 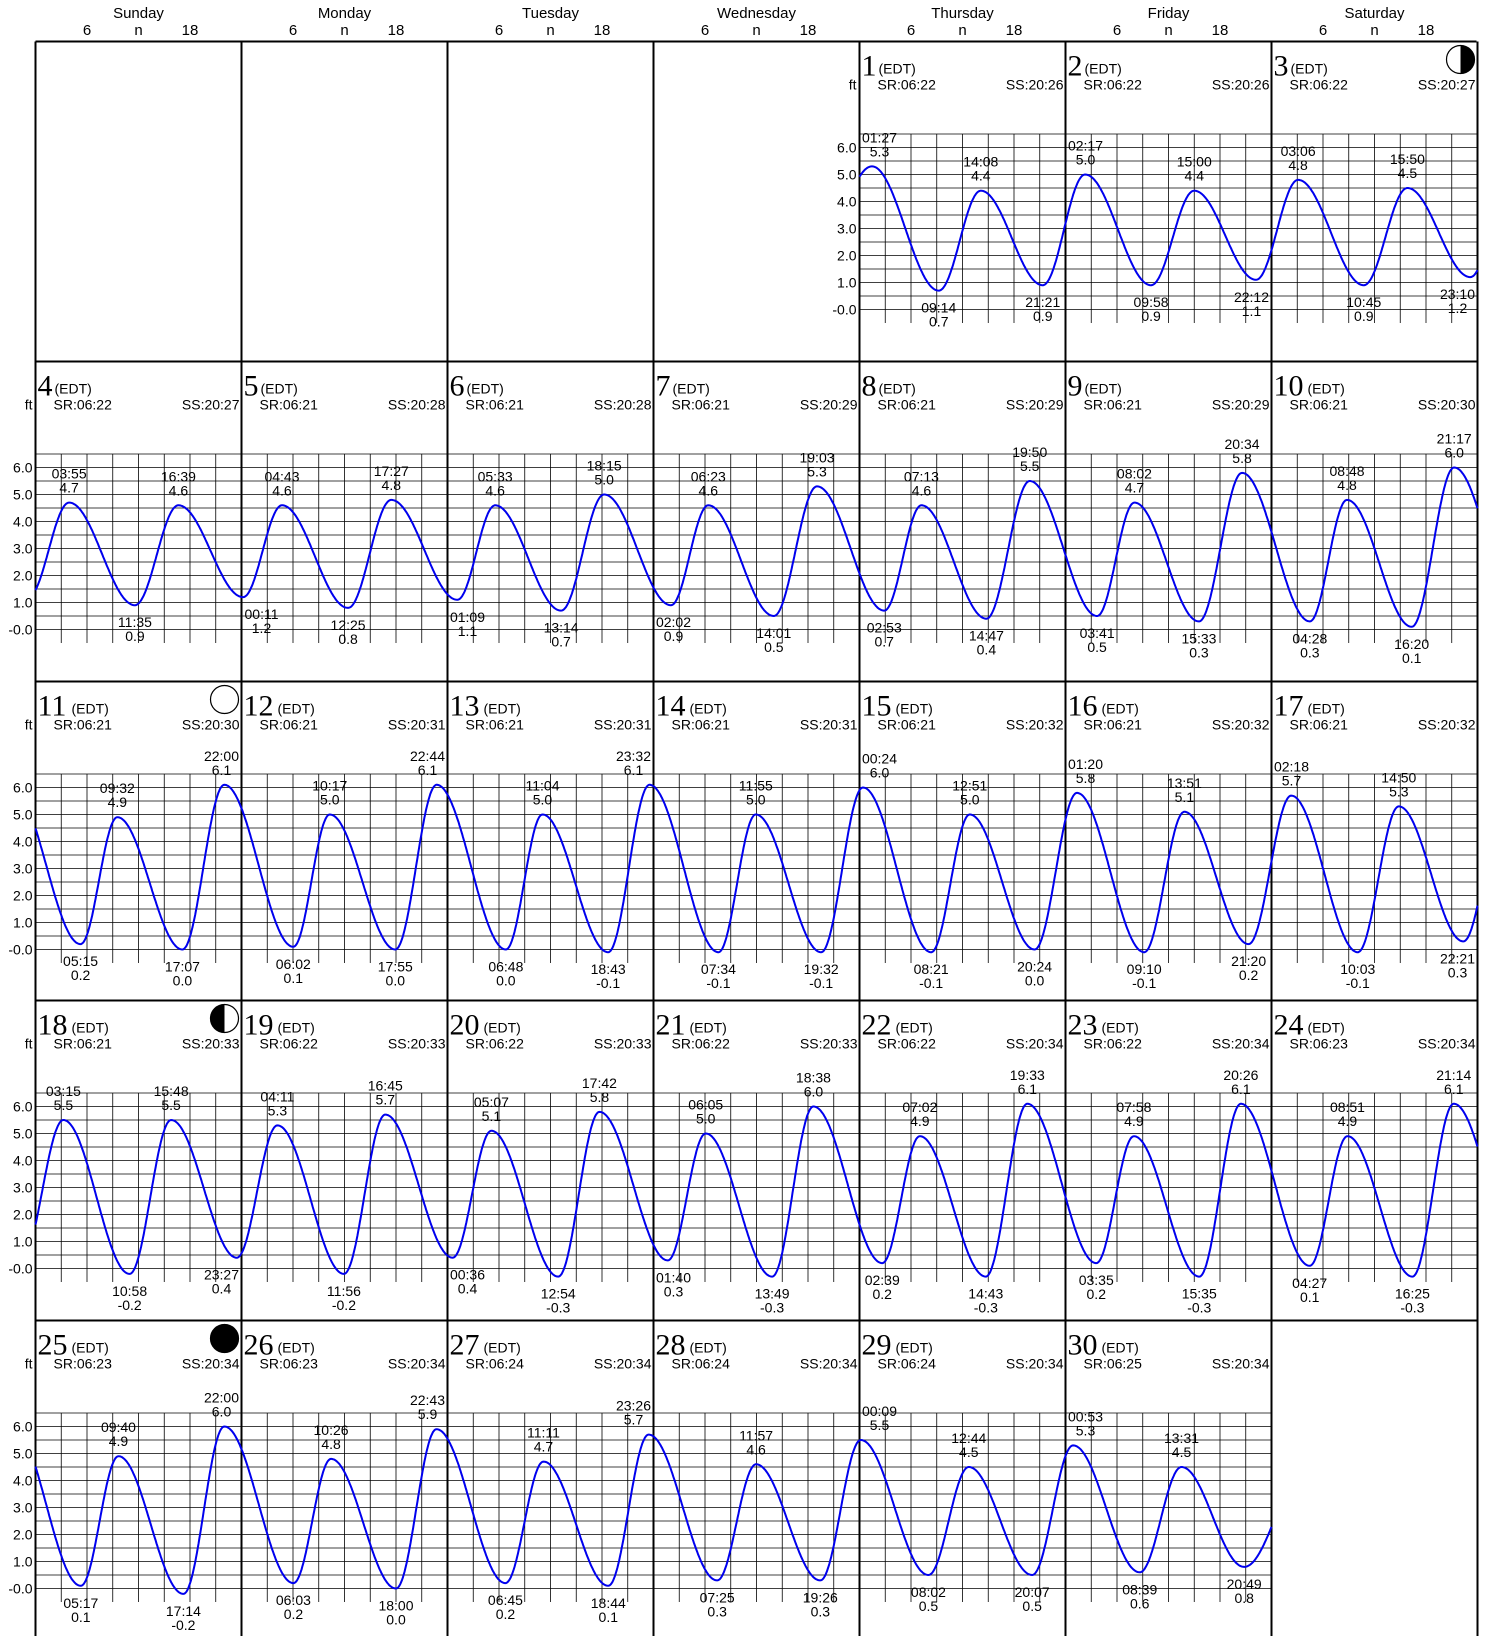 What do you see at coordinates (428, 1414) in the screenshot?
I see `high-tide-height: 5.9` at bounding box center [428, 1414].